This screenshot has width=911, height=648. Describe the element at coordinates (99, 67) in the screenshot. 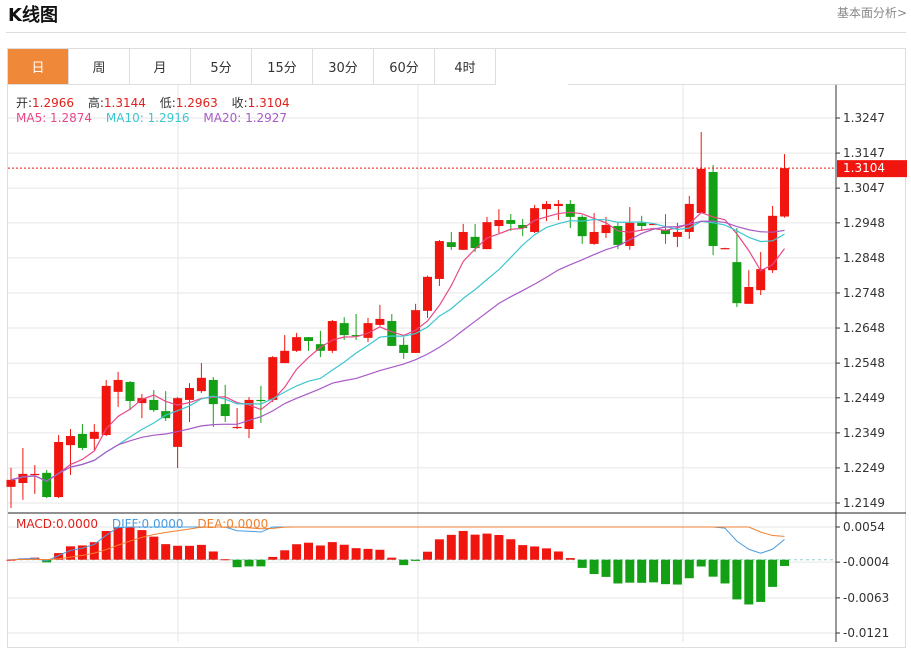

I see `tab-week: 周` at that location.